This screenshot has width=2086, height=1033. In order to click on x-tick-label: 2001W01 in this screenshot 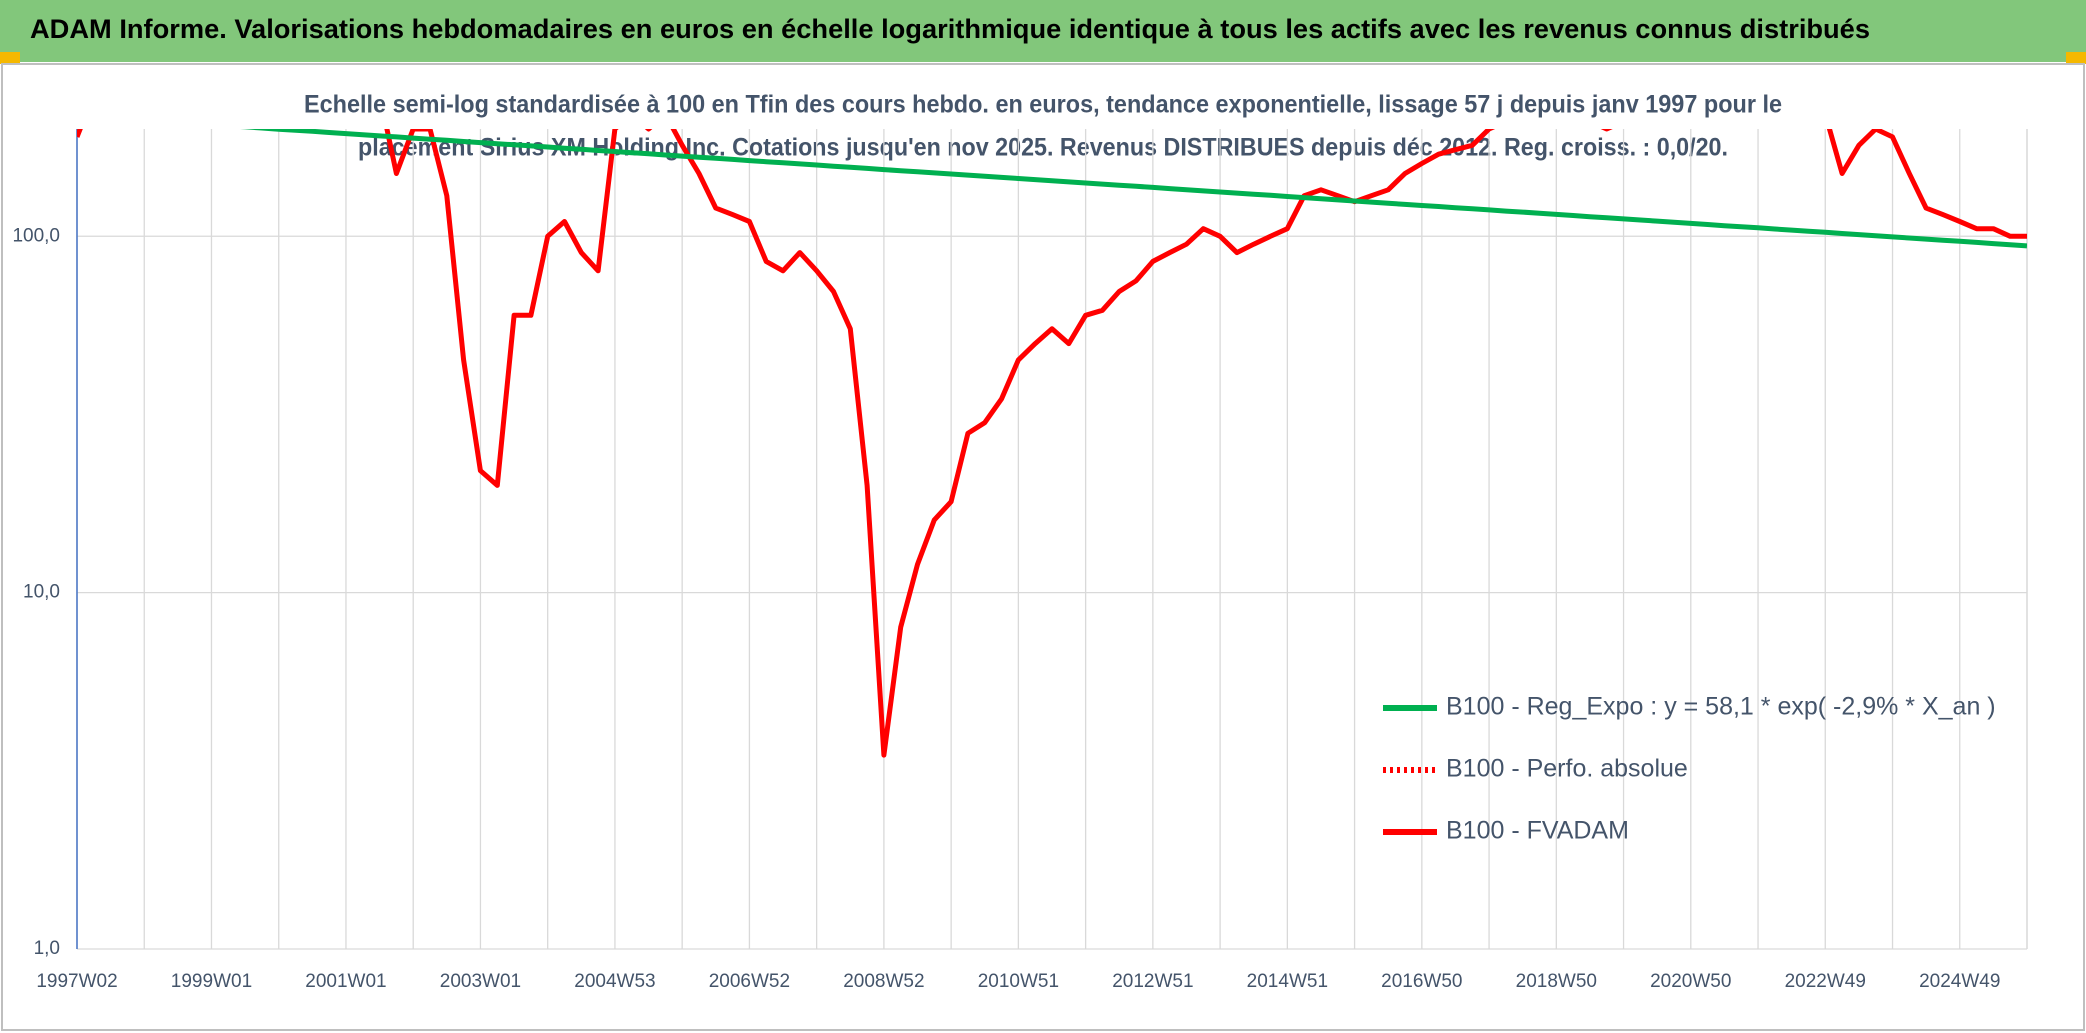, I will do `click(345, 981)`.